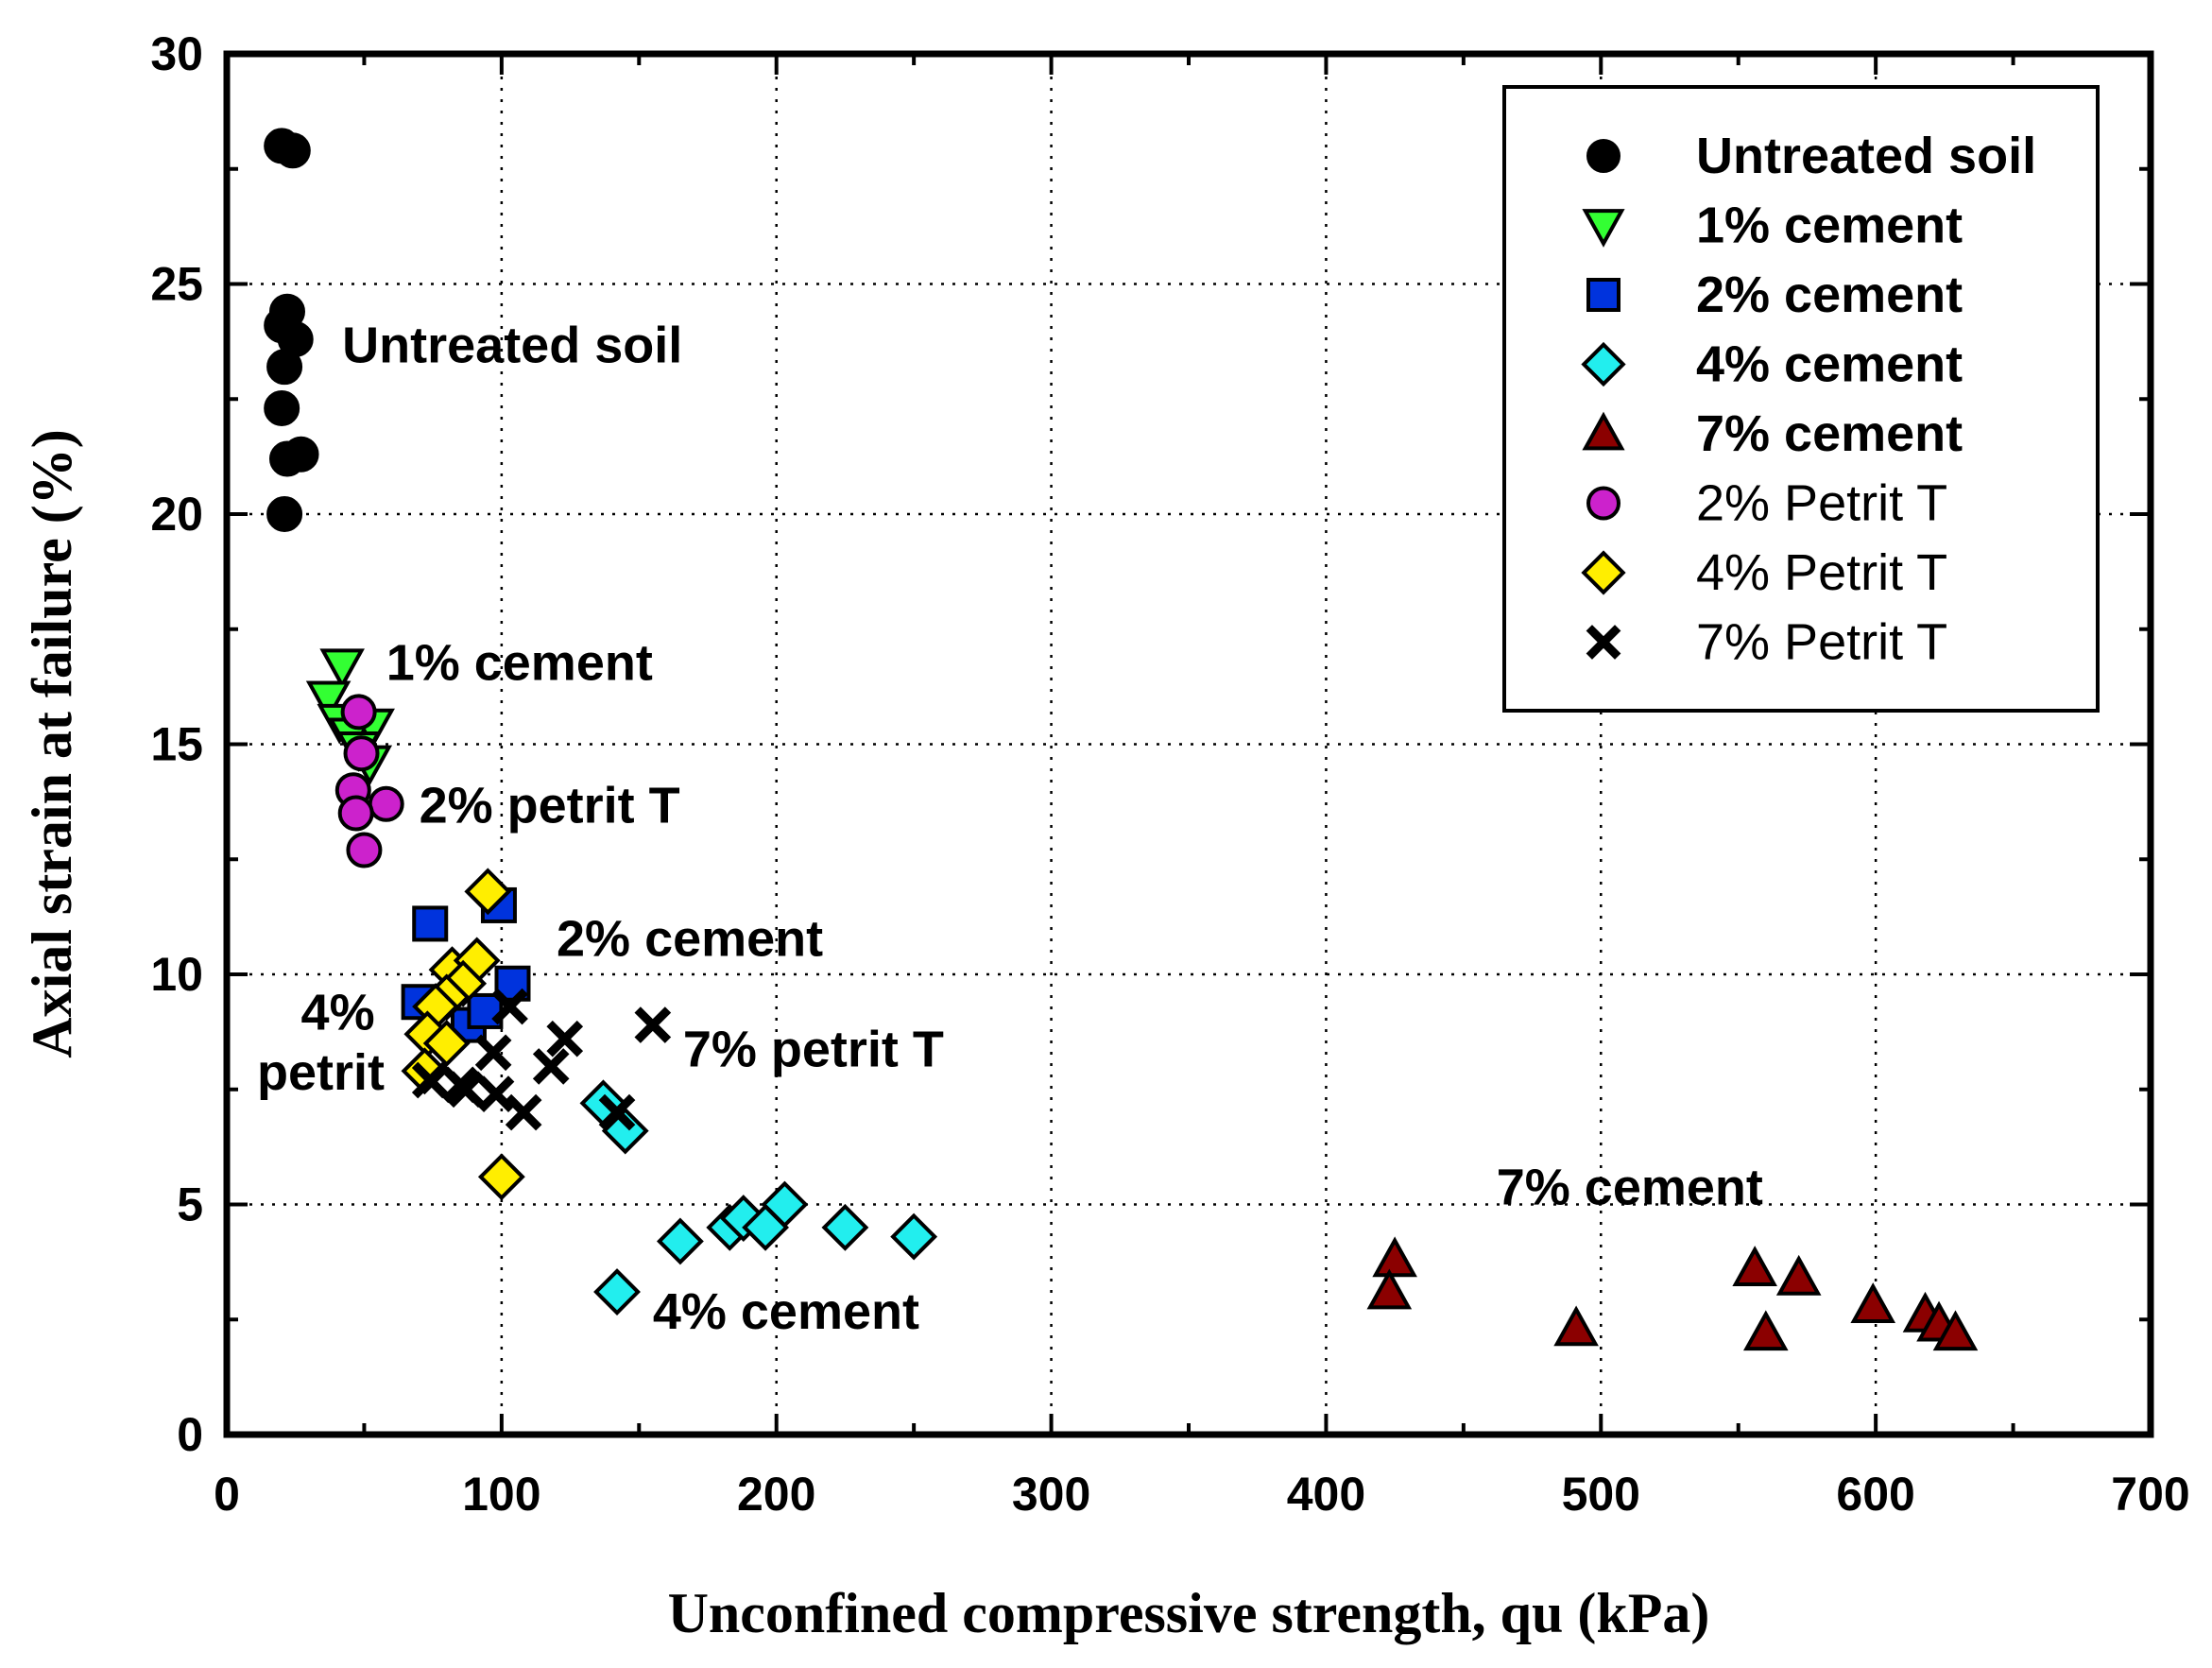 This screenshot has width=2212, height=1668. What do you see at coordinates (776, 1495) in the screenshot?
I see `x-tick-label: 200` at bounding box center [776, 1495].